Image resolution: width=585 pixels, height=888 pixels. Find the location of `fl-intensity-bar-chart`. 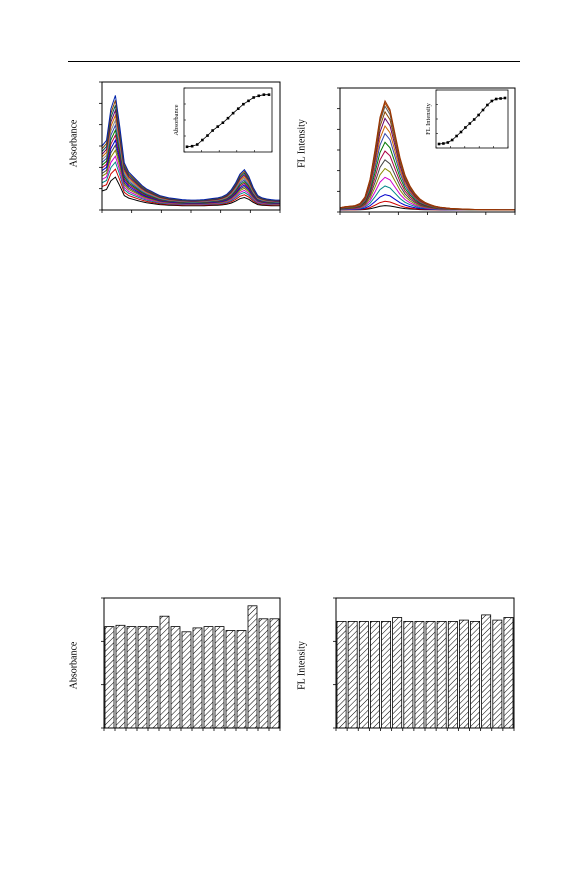

fl-intensity-bar-chart is located at coordinates (424, 664).